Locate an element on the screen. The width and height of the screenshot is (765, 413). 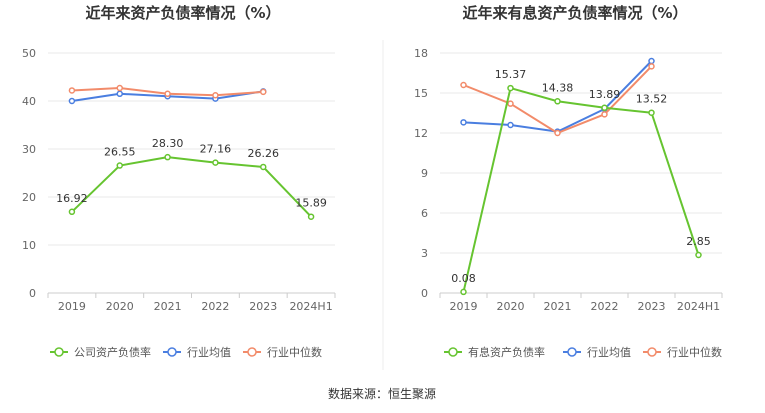
y-tick-label: 12 is located at coordinates (421, 133).